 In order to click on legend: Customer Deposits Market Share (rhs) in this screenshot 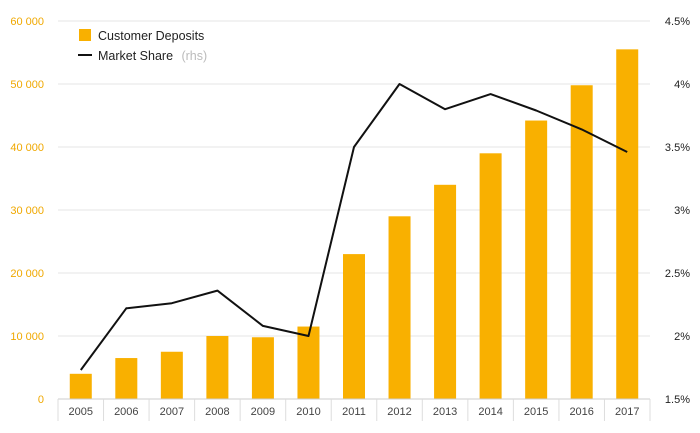, I will do `click(142, 46)`.